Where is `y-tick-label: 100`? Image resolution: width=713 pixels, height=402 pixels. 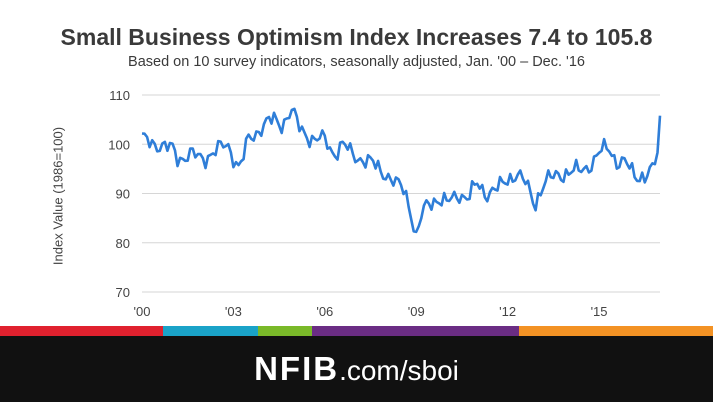
y-tick-label: 100 is located at coordinates (119, 144).